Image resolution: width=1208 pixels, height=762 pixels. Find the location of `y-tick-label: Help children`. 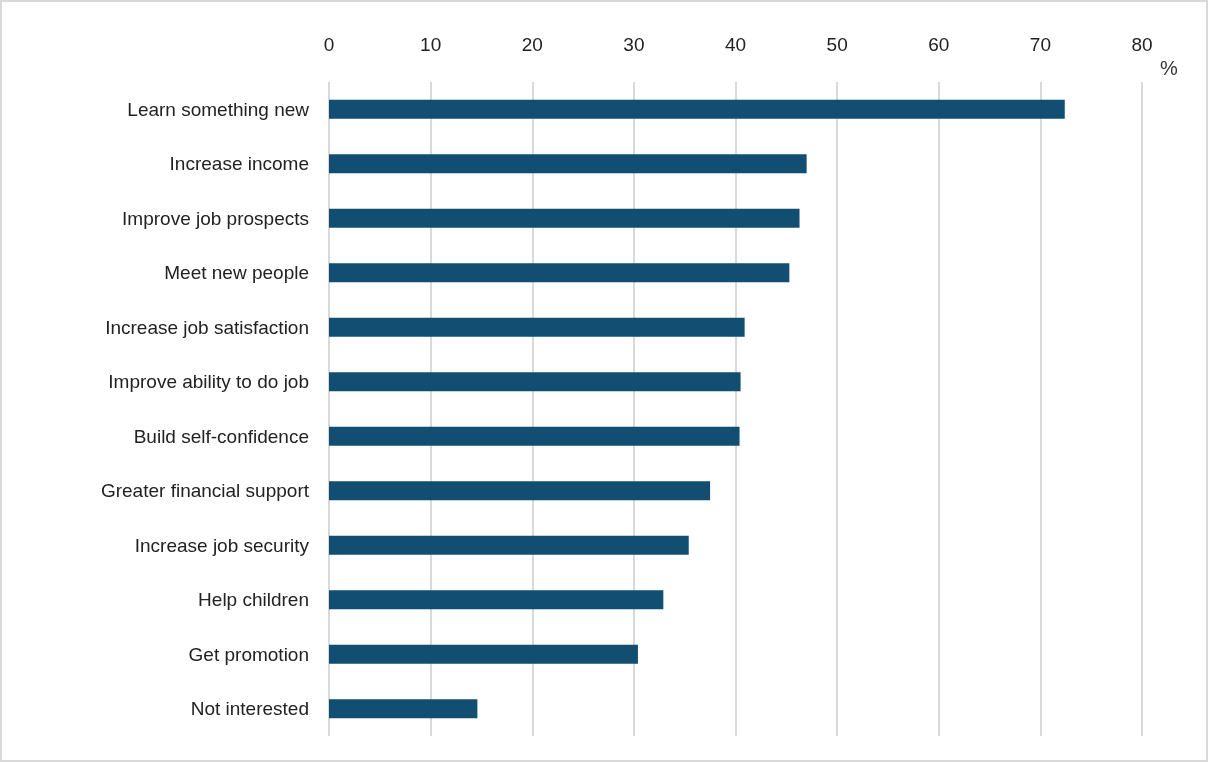

y-tick-label: Help children is located at coordinates (253, 600).